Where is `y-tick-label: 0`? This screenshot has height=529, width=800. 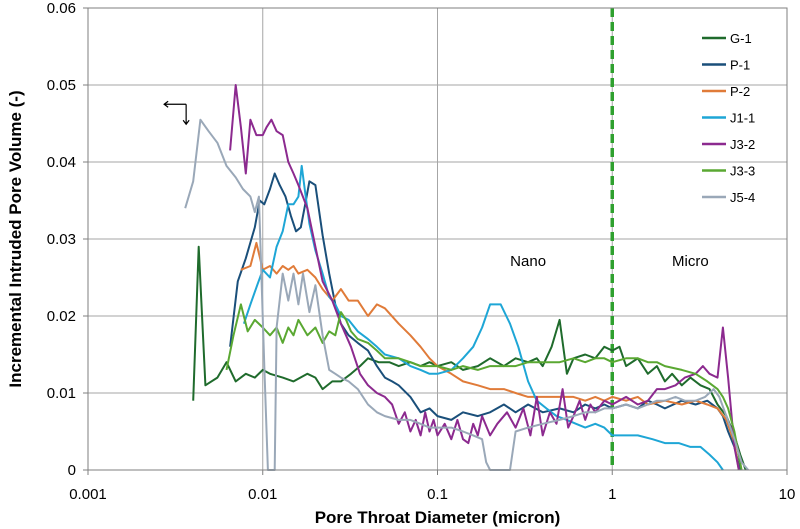
y-tick-label: 0 is located at coordinates (72, 470).